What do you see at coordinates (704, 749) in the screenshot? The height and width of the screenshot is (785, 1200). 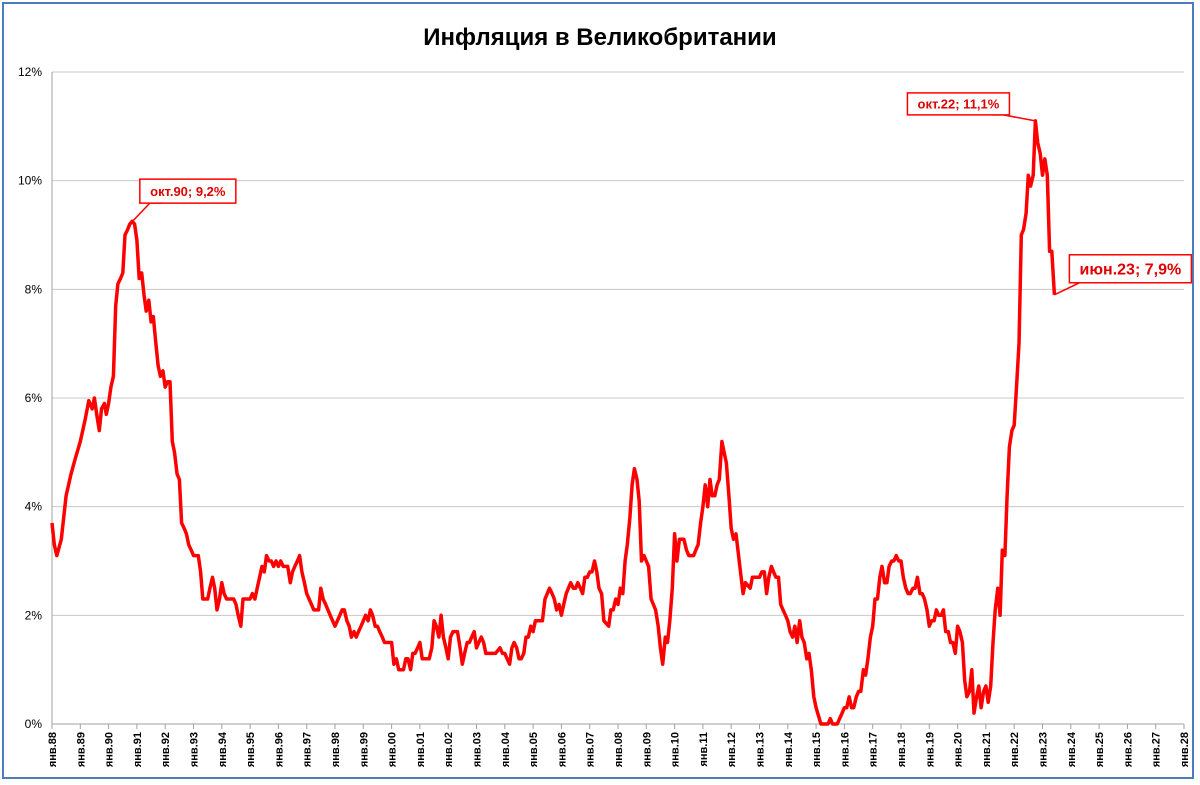 I see `x-tick-label: янв.11` at bounding box center [704, 749].